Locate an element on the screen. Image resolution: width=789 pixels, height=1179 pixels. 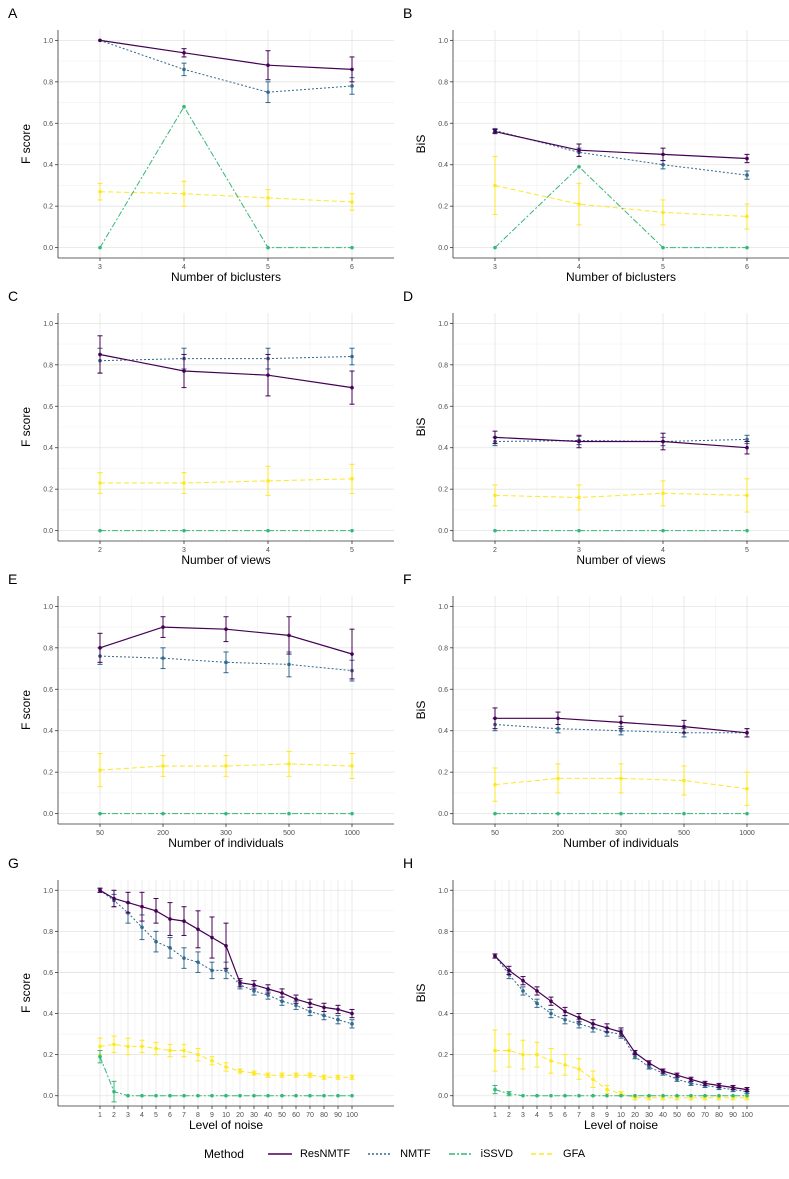
y-tick-label: 1.0 is located at coordinates (443, 891).